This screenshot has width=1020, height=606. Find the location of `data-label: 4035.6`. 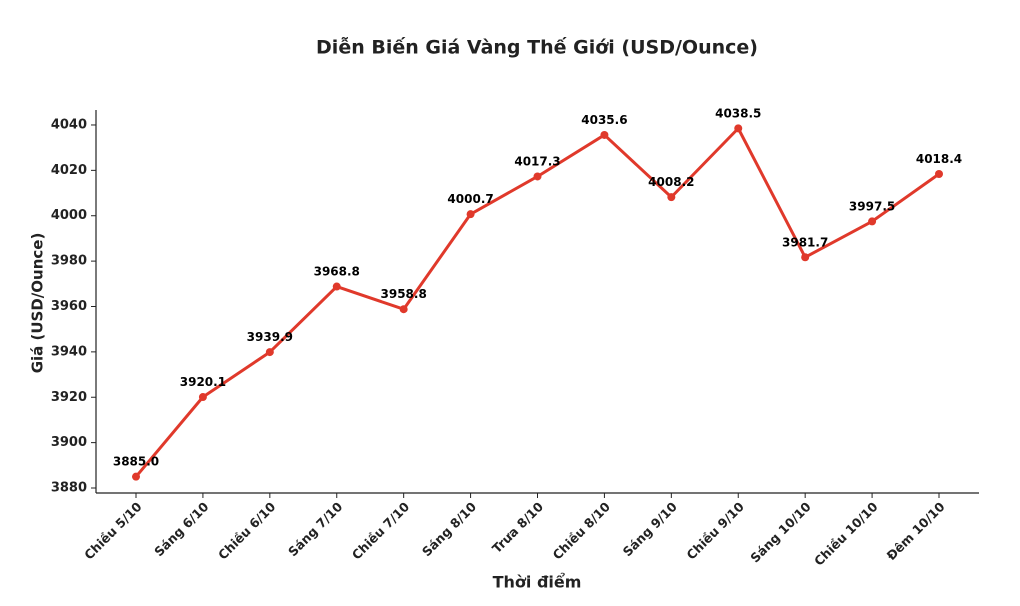

data-label: 4035.6 is located at coordinates (604, 120).